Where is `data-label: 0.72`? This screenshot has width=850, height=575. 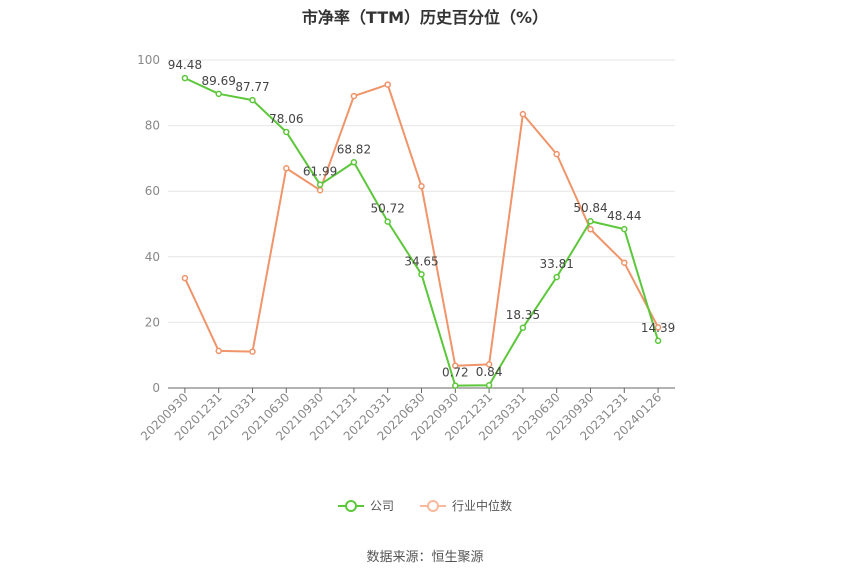 data-label: 0.72 is located at coordinates (455, 373).